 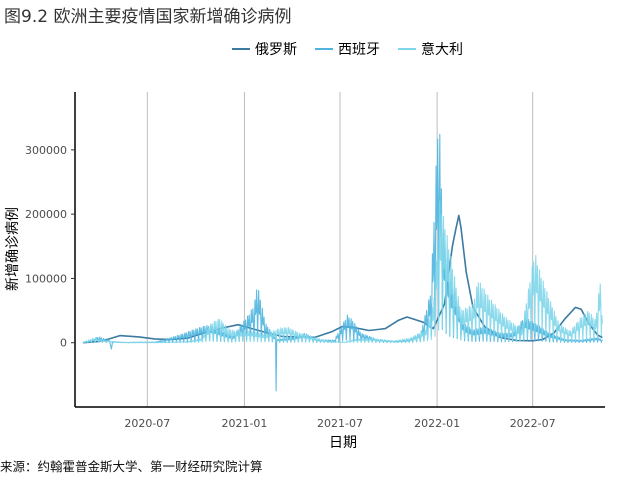 What do you see at coordinates (46, 214) in the screenshot?
I see `y-tick-label: 200000` at bounding box center [46, 214].